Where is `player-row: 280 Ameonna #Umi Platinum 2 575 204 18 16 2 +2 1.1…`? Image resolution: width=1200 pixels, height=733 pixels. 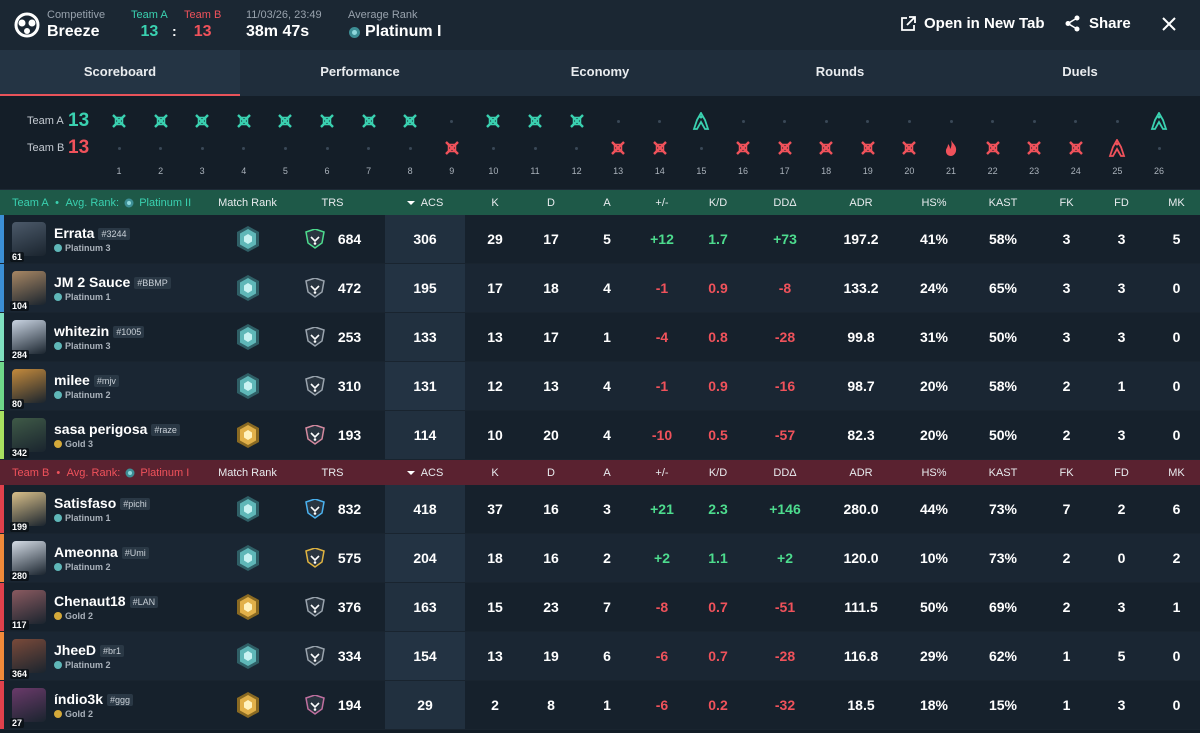
player-row: 280 Ameonna #Umi Platinum 2 575 204 18 16 2 +2 1.1… is located at coordinates (600, 558).